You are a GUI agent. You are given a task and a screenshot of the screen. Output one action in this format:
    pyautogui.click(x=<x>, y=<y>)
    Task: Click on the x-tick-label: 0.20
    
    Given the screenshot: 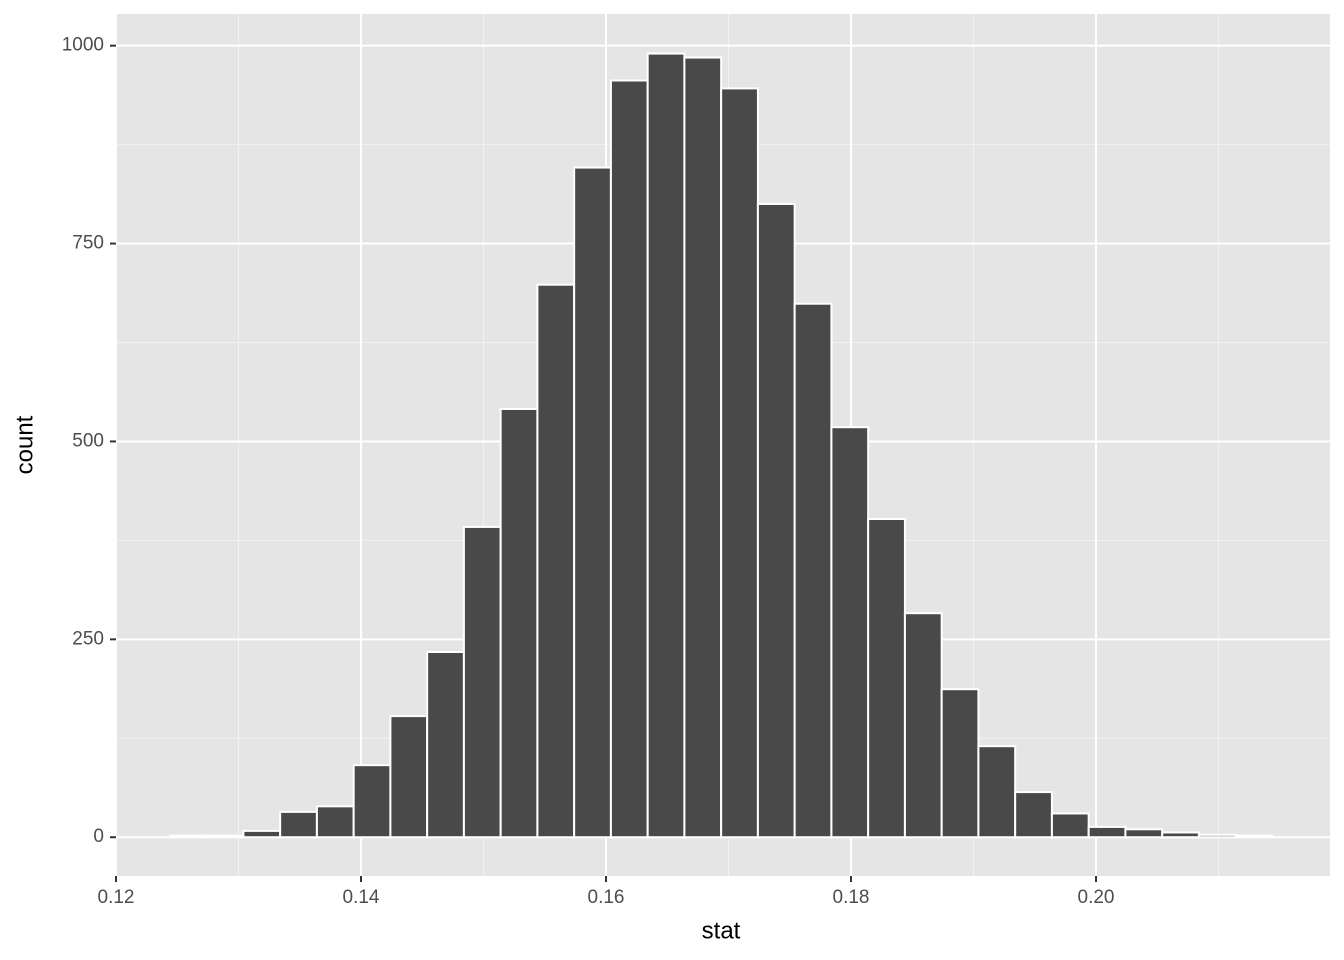 What is the action you would take?
    pyautogui.click(x=1096, y=897)
    